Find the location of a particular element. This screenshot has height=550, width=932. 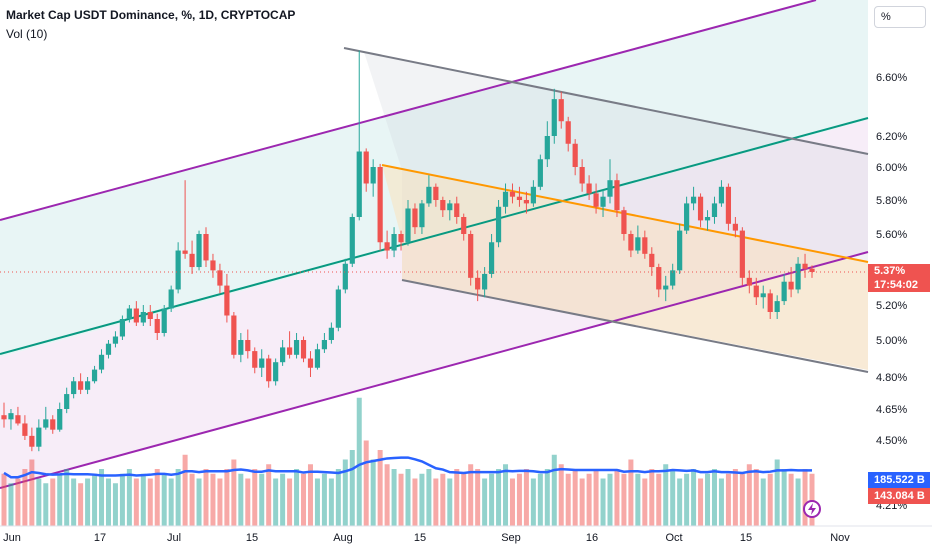

x-tick-label: Jun is located at coordinates (12, 538).